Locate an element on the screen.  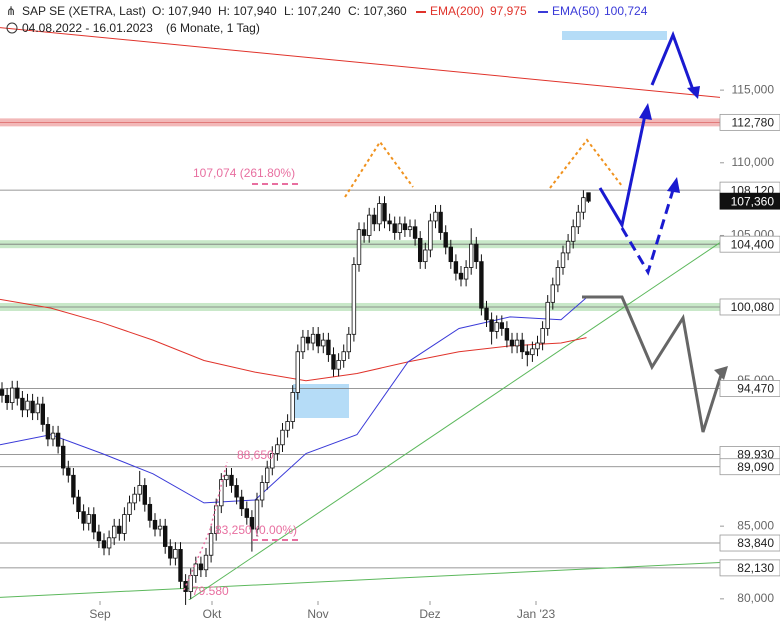
level-label: 89,090 is located at coordinates (755, 467).